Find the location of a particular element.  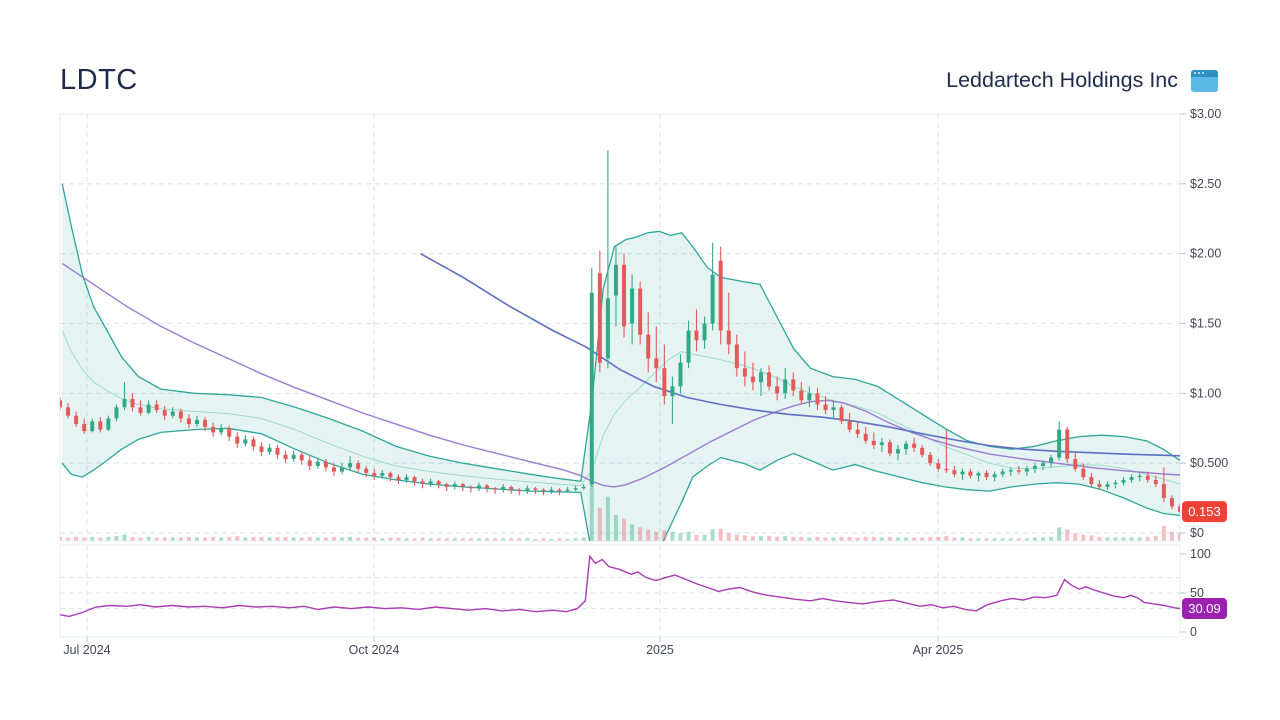

price-tick-label: $0 is located at coordinates (1197, 533).